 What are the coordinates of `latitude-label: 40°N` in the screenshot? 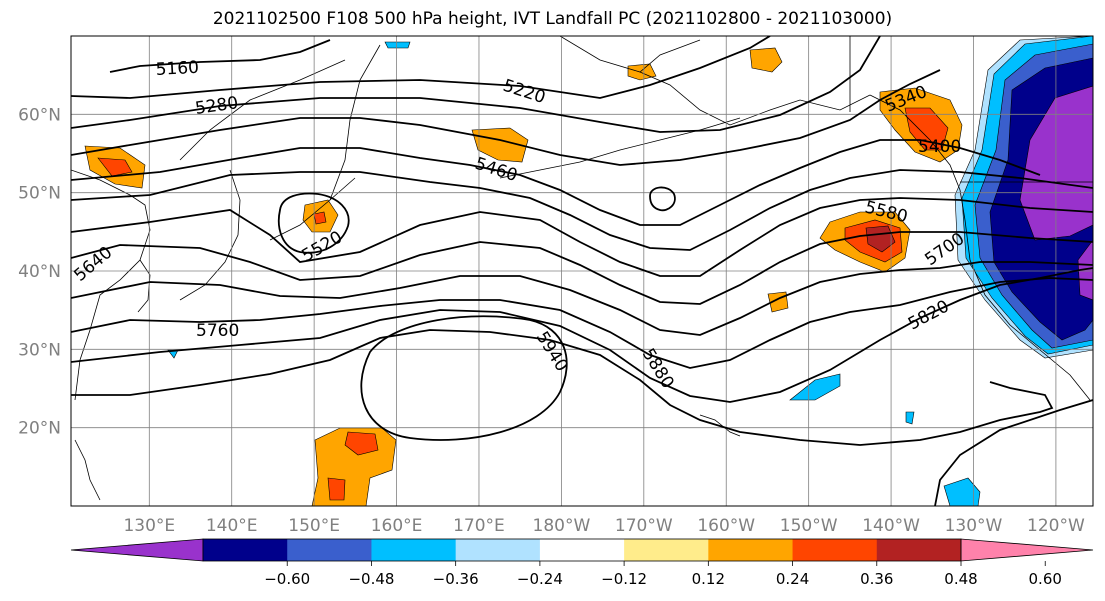 It's located at (39, 272).